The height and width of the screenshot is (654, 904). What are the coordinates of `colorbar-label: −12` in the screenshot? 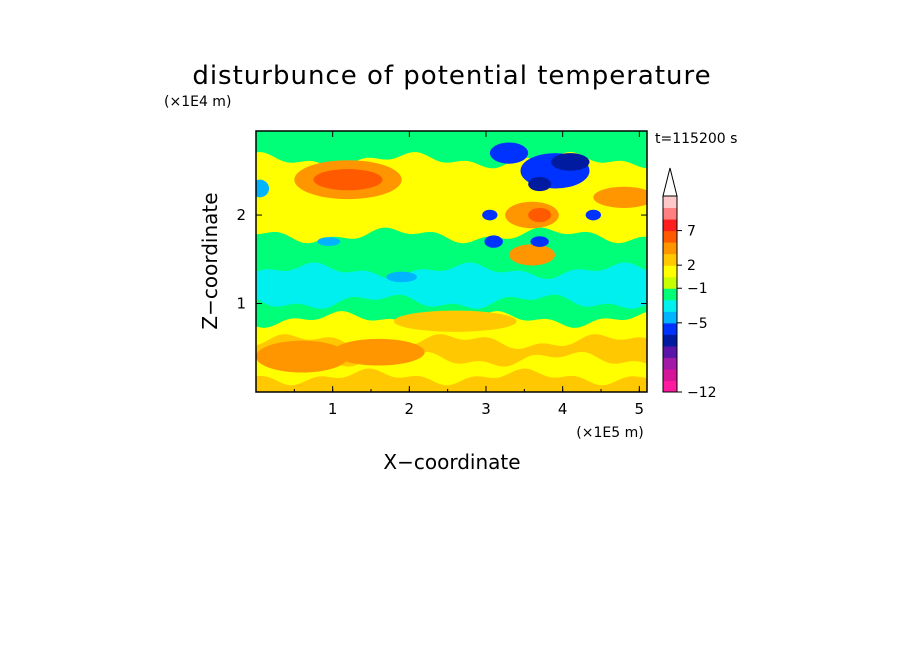 It's located at (702, 393).